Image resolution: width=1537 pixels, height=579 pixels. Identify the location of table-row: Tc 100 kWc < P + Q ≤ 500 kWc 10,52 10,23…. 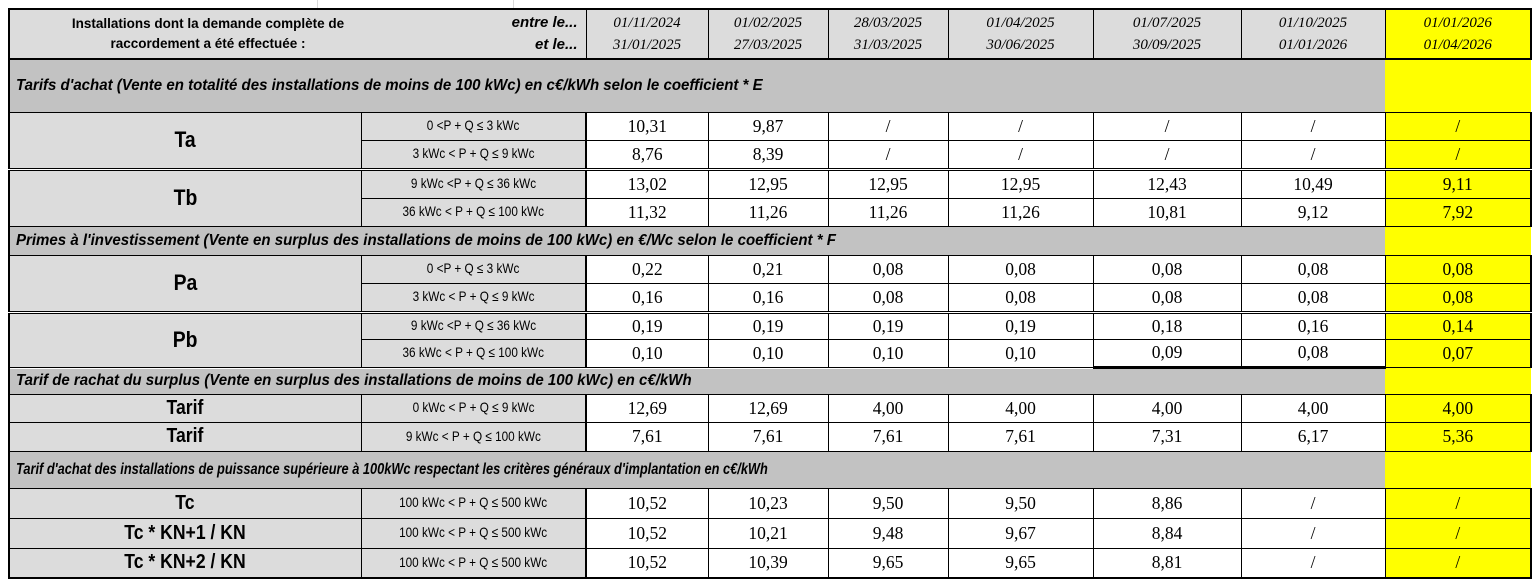
(770, 503).